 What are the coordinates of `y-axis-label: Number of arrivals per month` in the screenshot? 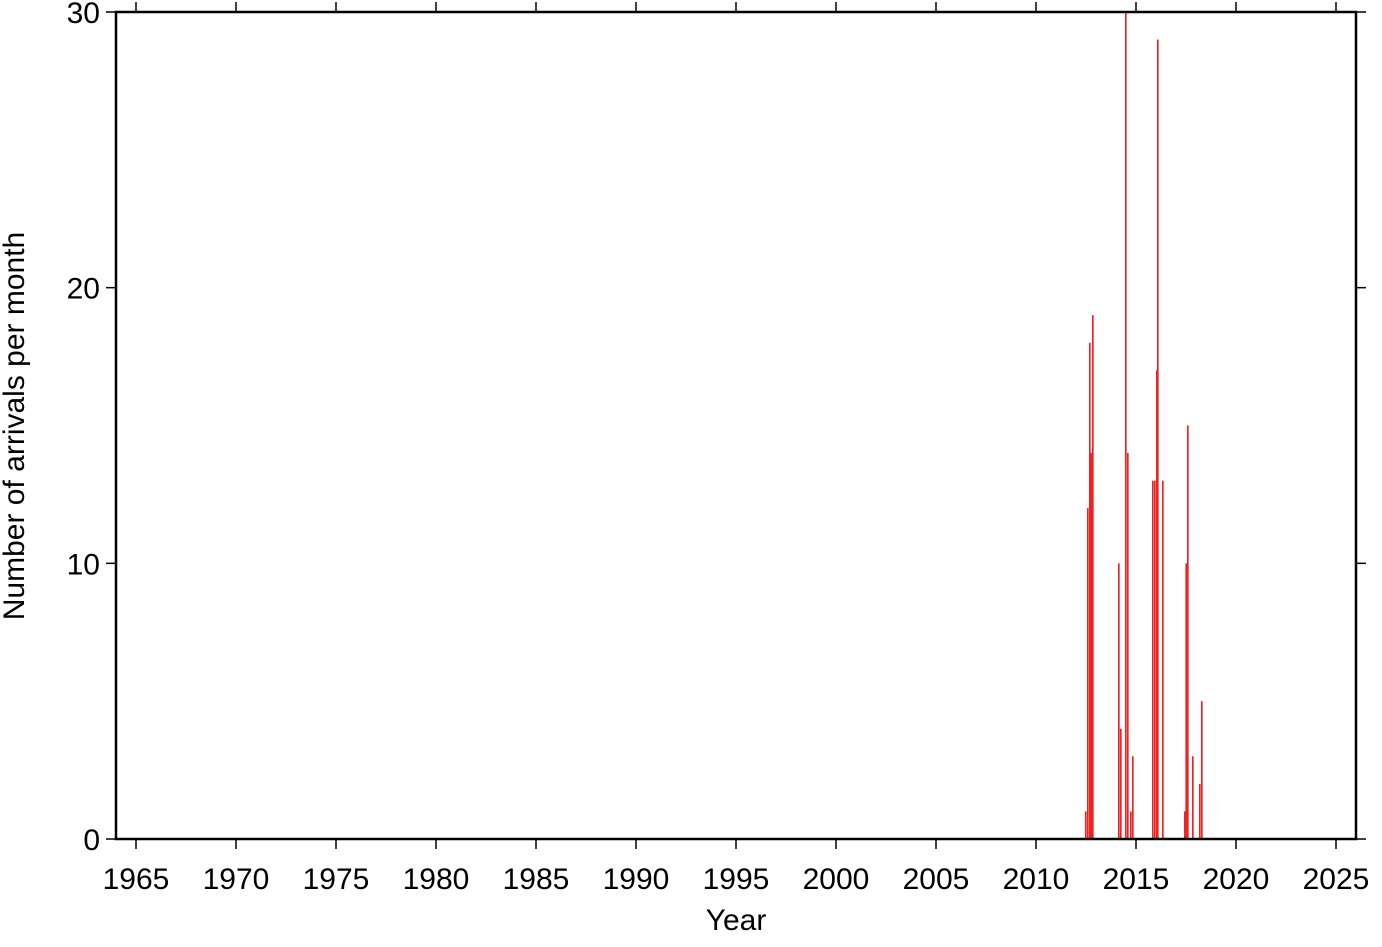 It's located at (15, 426).